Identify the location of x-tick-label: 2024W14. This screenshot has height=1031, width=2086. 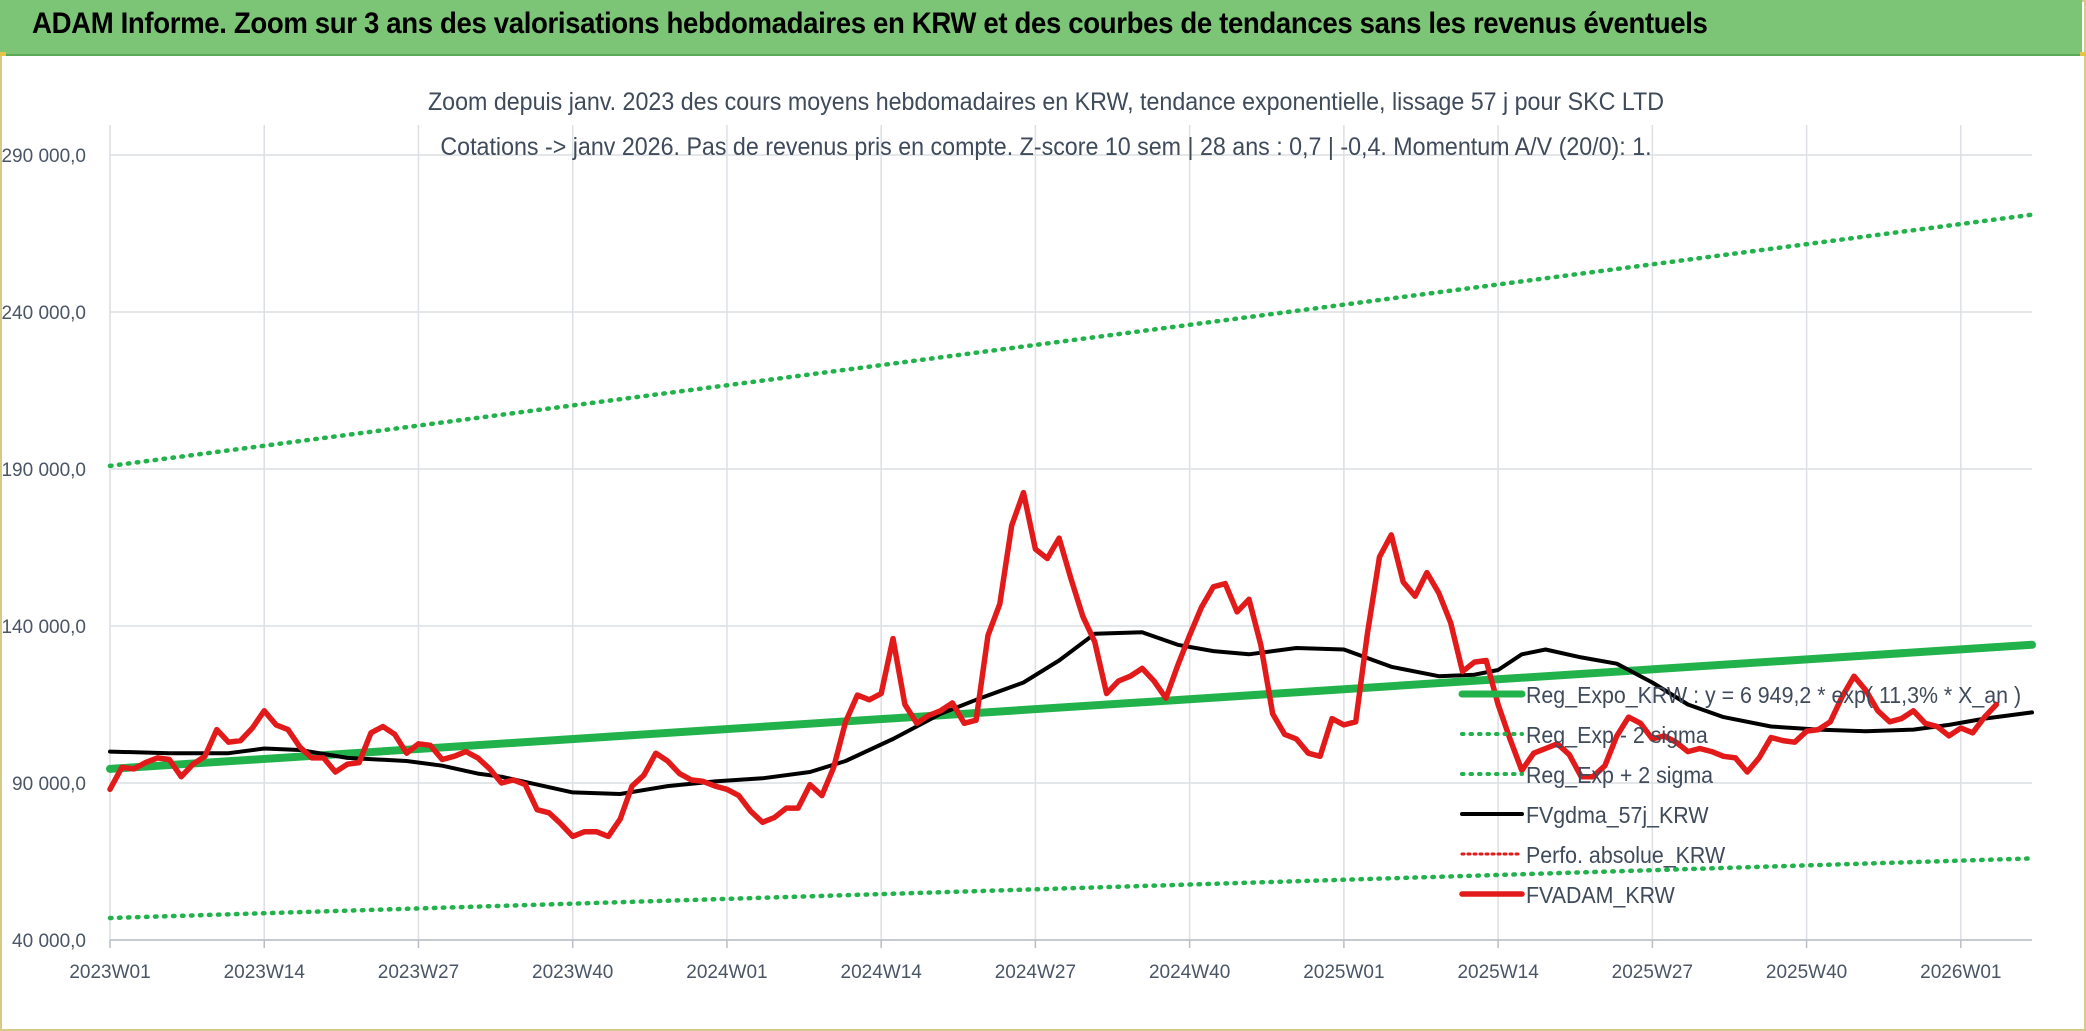
(882, 972).